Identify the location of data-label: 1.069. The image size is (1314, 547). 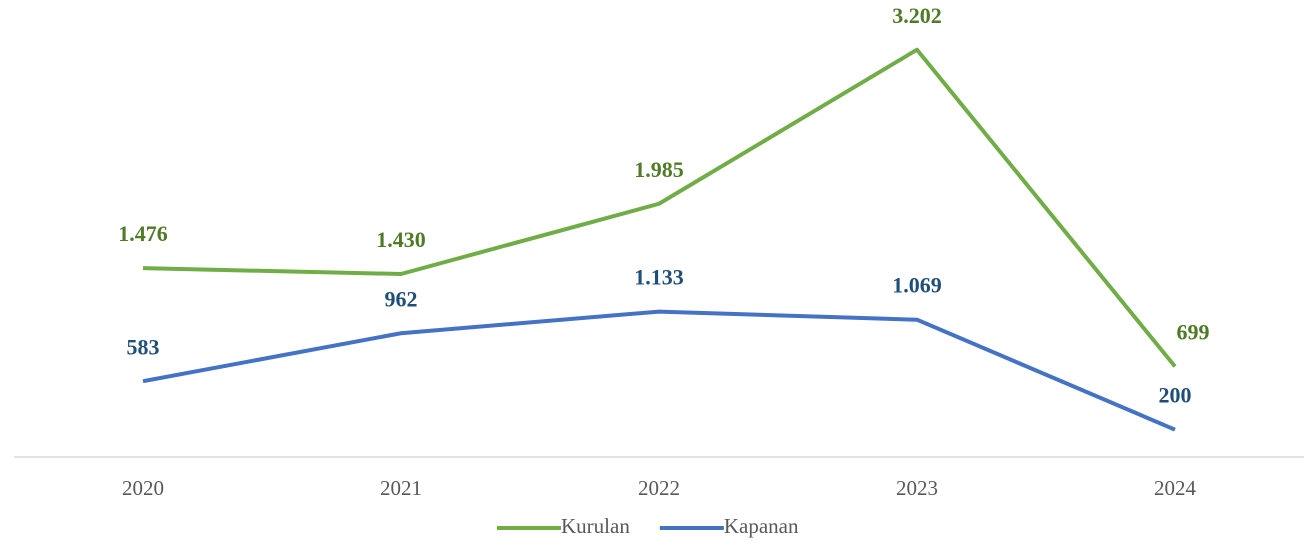
(917, 285).